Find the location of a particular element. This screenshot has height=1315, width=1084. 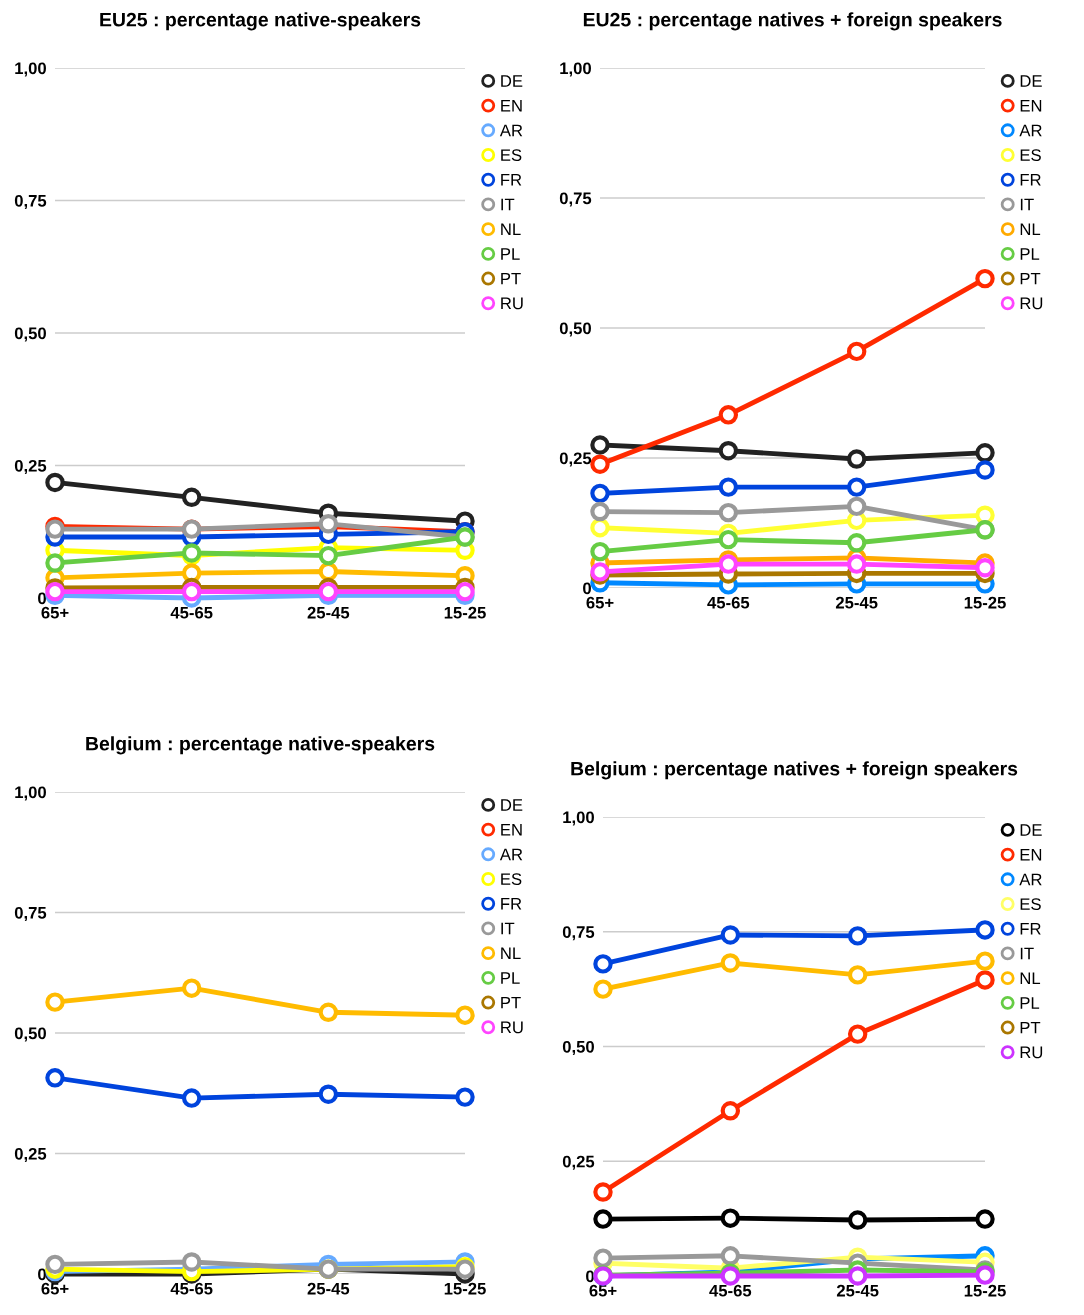

chart-title: EU25 : percentage natives + foreign speakers is located at coordinates (792, 21).